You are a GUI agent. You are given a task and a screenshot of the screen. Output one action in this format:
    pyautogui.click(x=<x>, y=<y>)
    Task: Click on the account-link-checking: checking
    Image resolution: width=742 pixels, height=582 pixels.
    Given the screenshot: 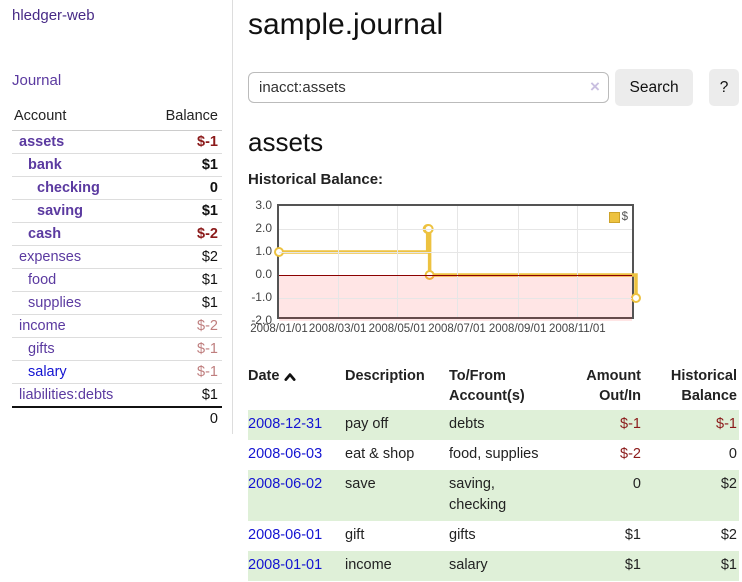 What is the action you would take?
    pyautogui.click(x=79, y=188)
    